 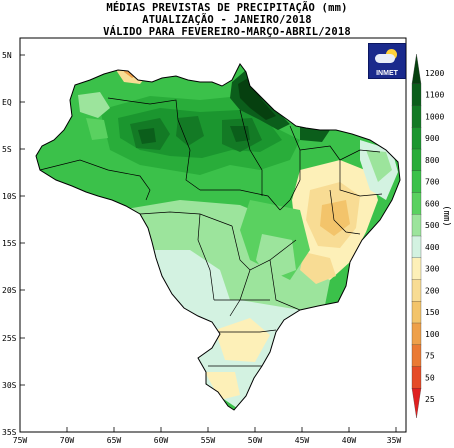 What do you see at coordinates (430, 356) in the screenshot?
I see `colorbar-tick-label: 75` at bounding box center [430, 356].